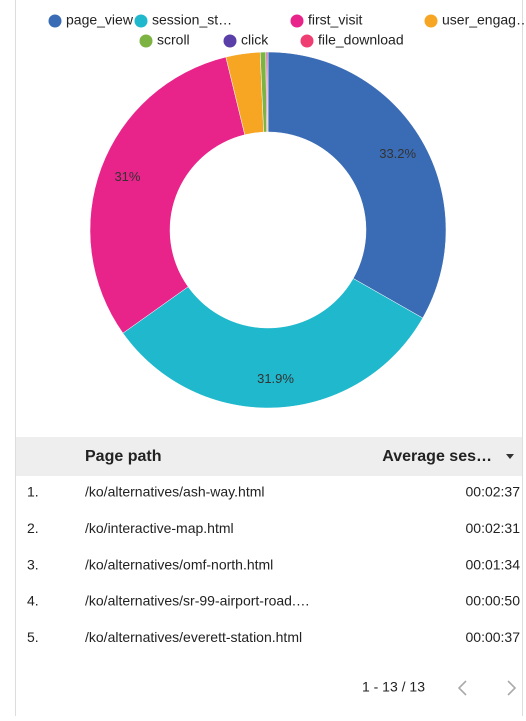 The height and width of the screenshot is (721, 526). Describe the element at coordinates (33, 564) in the screenshot. I see `row-index: 3.` at that location.